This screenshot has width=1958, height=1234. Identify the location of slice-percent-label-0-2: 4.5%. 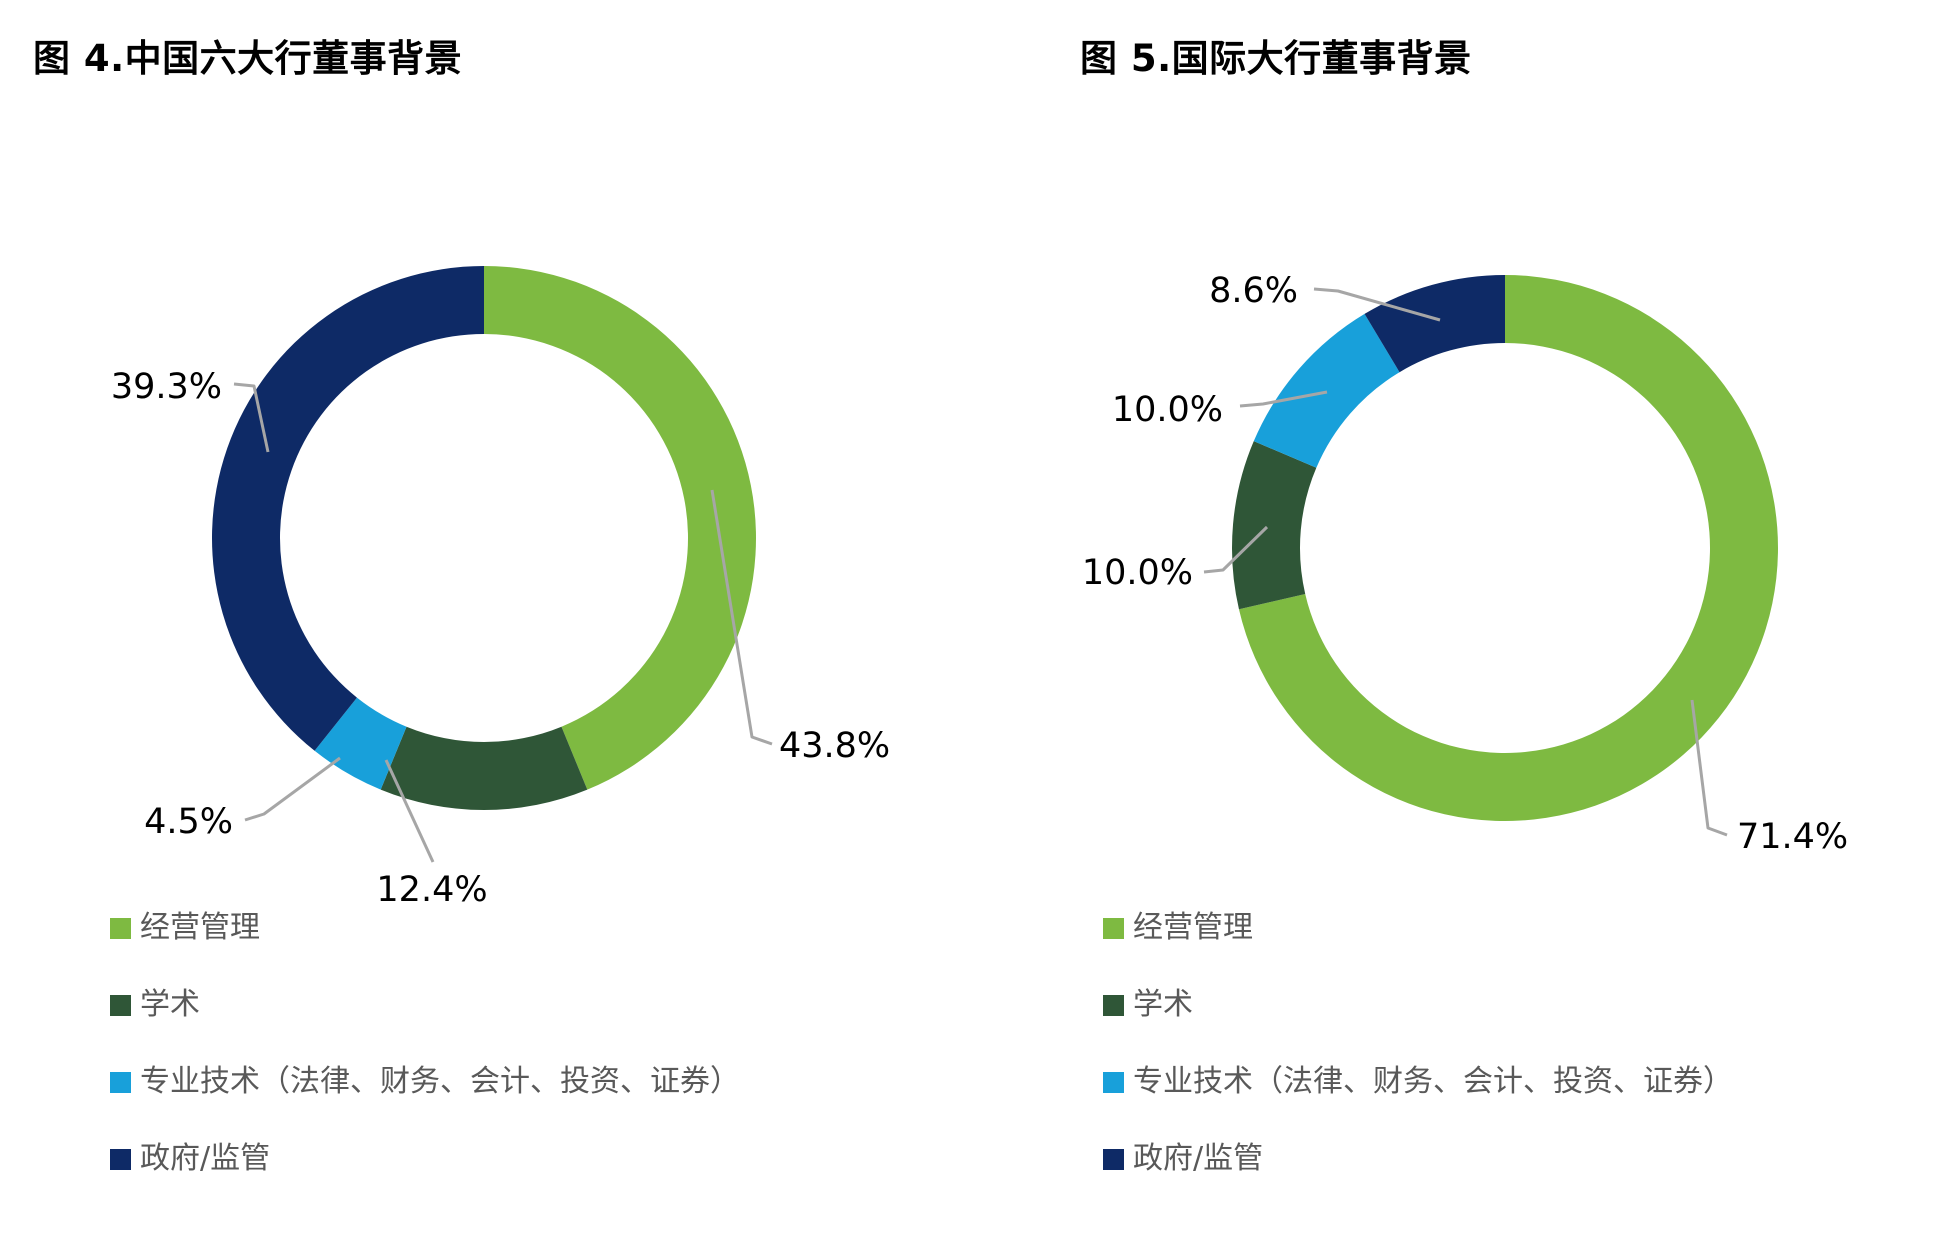
(188, 822).